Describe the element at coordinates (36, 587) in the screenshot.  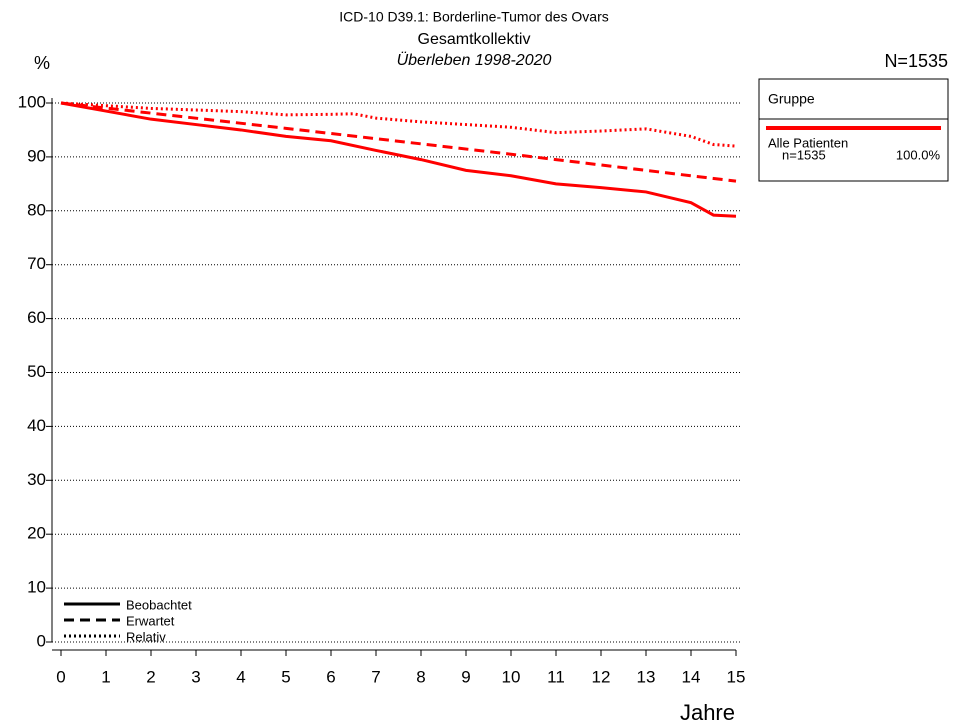
I see `y-tick-label: 10` at that location.